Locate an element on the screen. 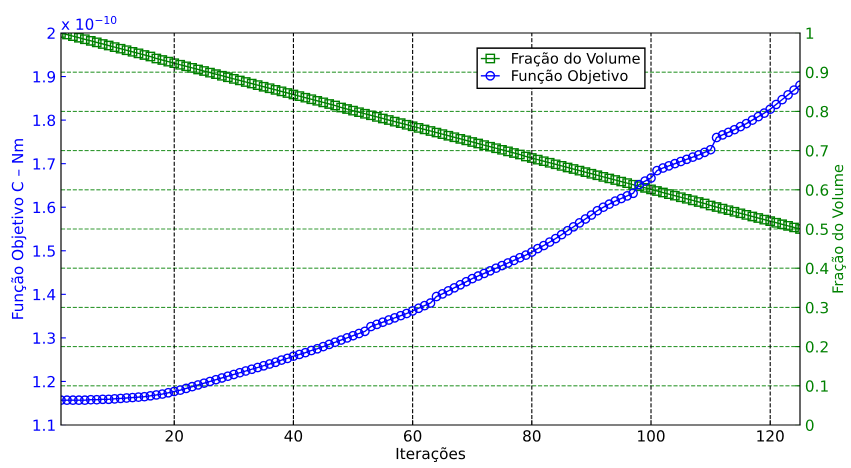 The image size is (851, 468). x-tick-label: 100 is located at coordinates (651, 436).